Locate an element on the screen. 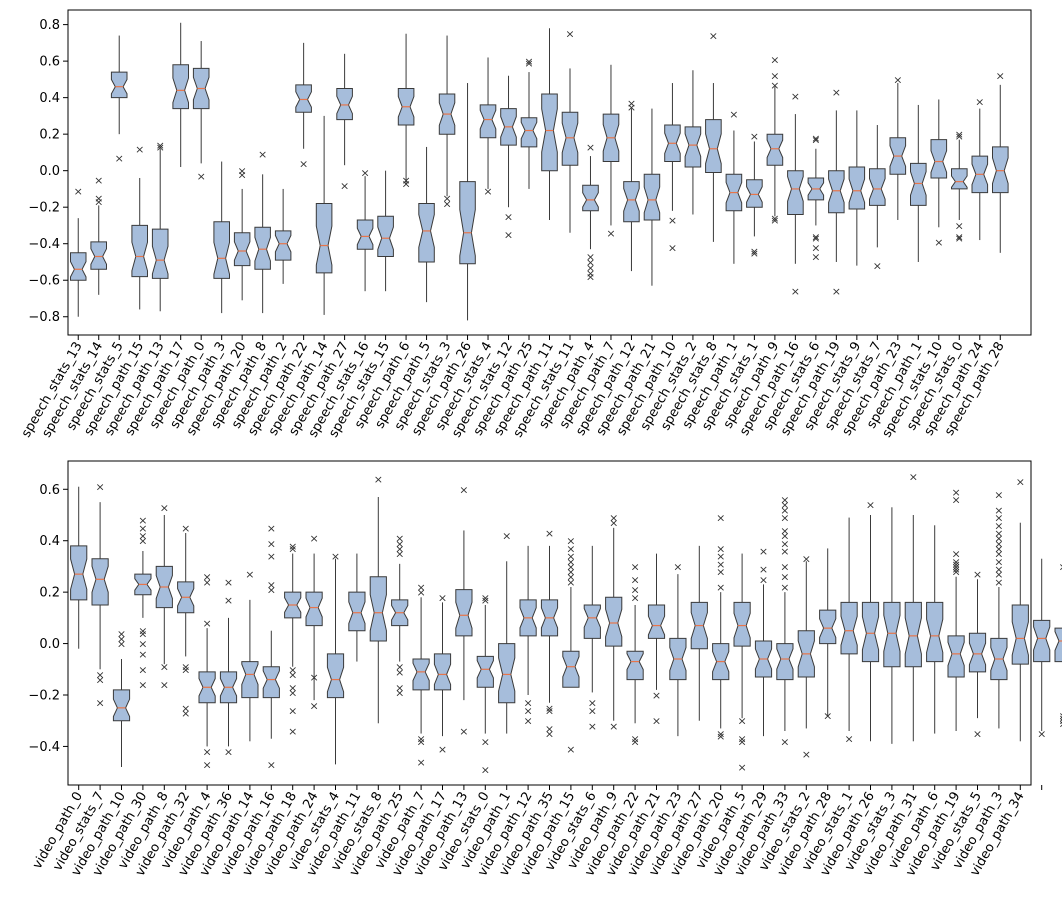 This screenshot has height=899, width=1062. speech-box: ××× is located at coordinates (98, 234).